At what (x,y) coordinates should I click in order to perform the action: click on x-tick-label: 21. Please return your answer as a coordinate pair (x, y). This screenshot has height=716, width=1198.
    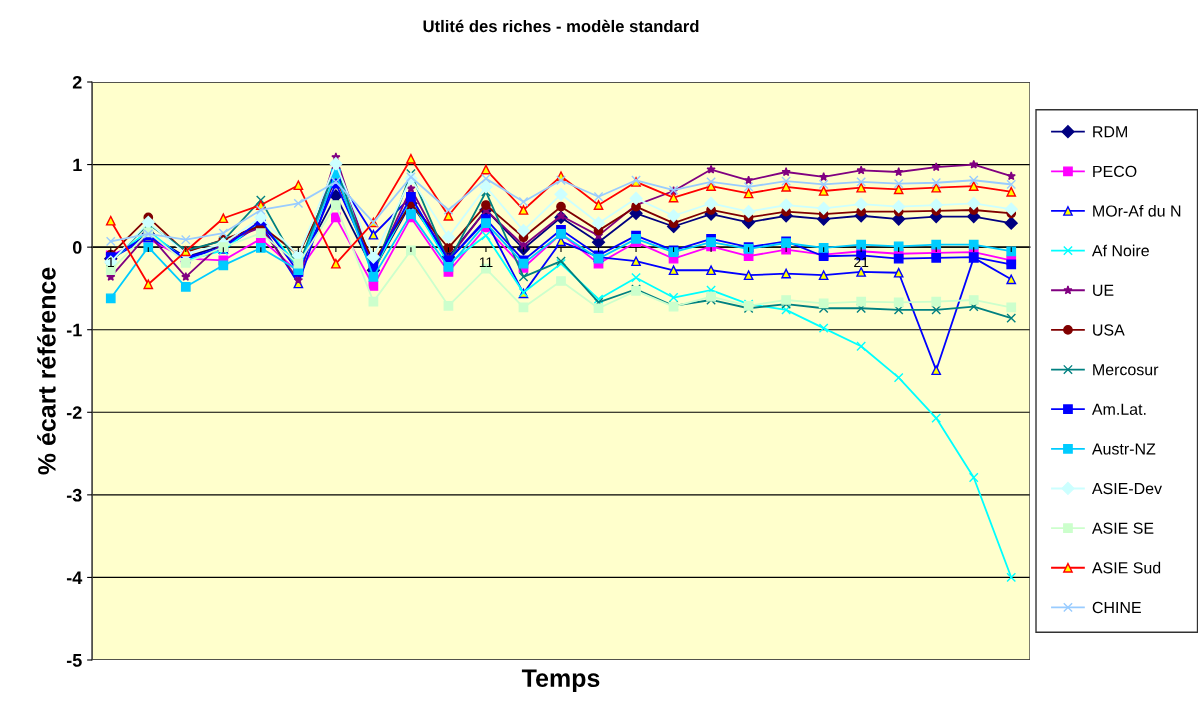
    Looking at the image, I should click on (861, 262).